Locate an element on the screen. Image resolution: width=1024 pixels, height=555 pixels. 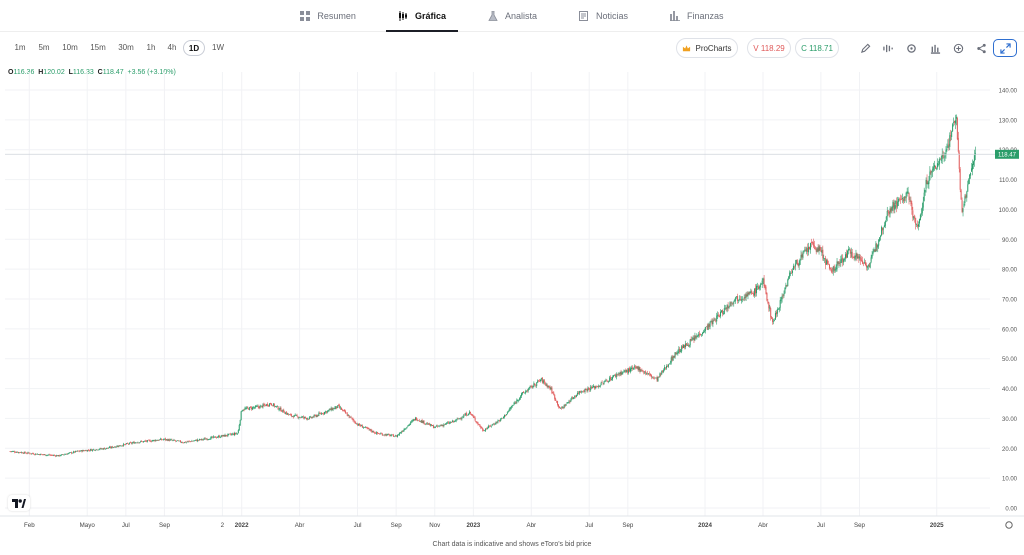
last-price-label: 118.47 is located at coordinates (1007, 156).